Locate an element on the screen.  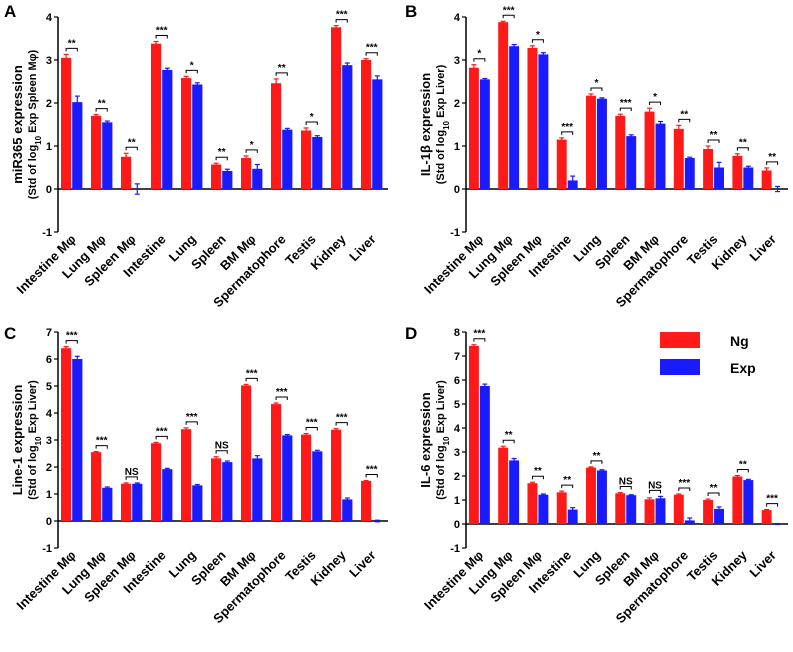
significance-label: NS is located at coordinates (132, 472).